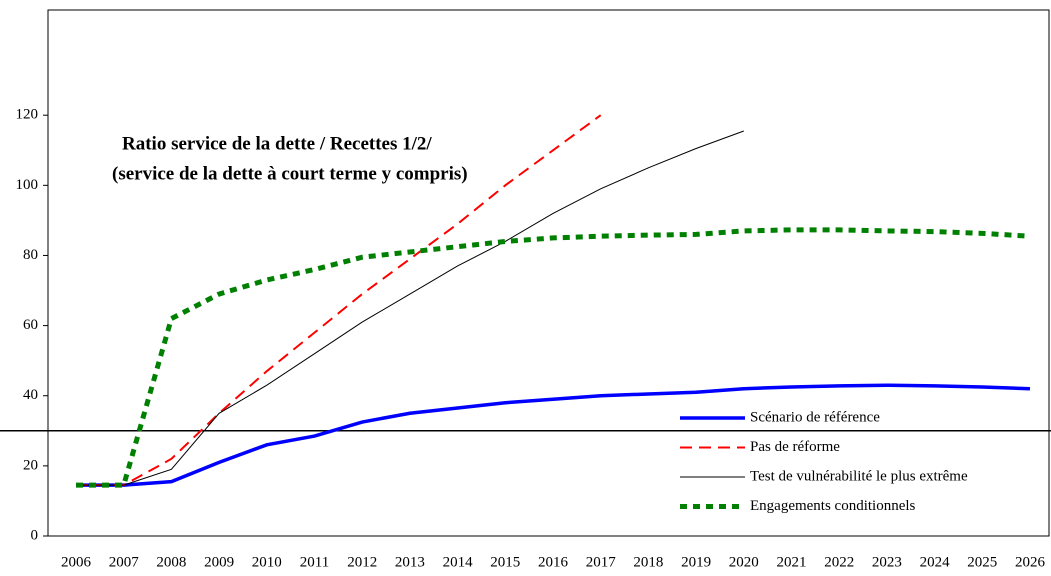 Image resolution: width=1051 pixels, height=576 pixels. What do you see at coordinates (267, 562) in the screenshot?
I see `x-tick-label: 2010` at bounding box center [267, 562].